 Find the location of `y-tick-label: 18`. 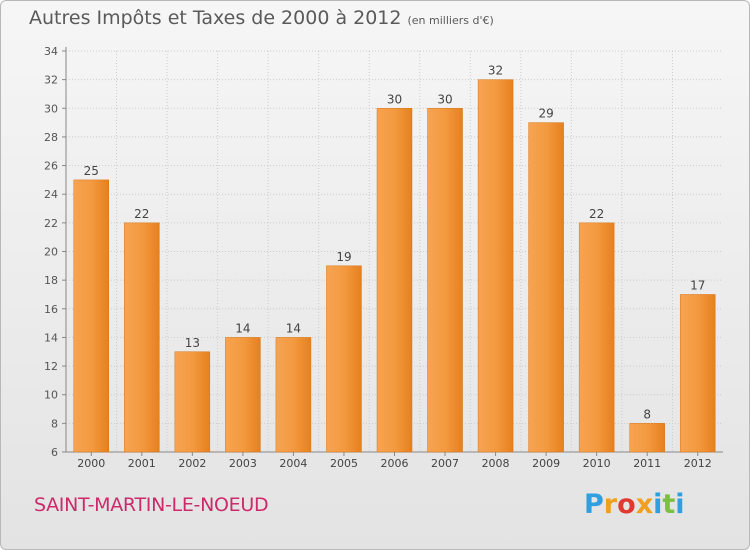

y-tick-label: 18 is located at coordinates (51, 280).